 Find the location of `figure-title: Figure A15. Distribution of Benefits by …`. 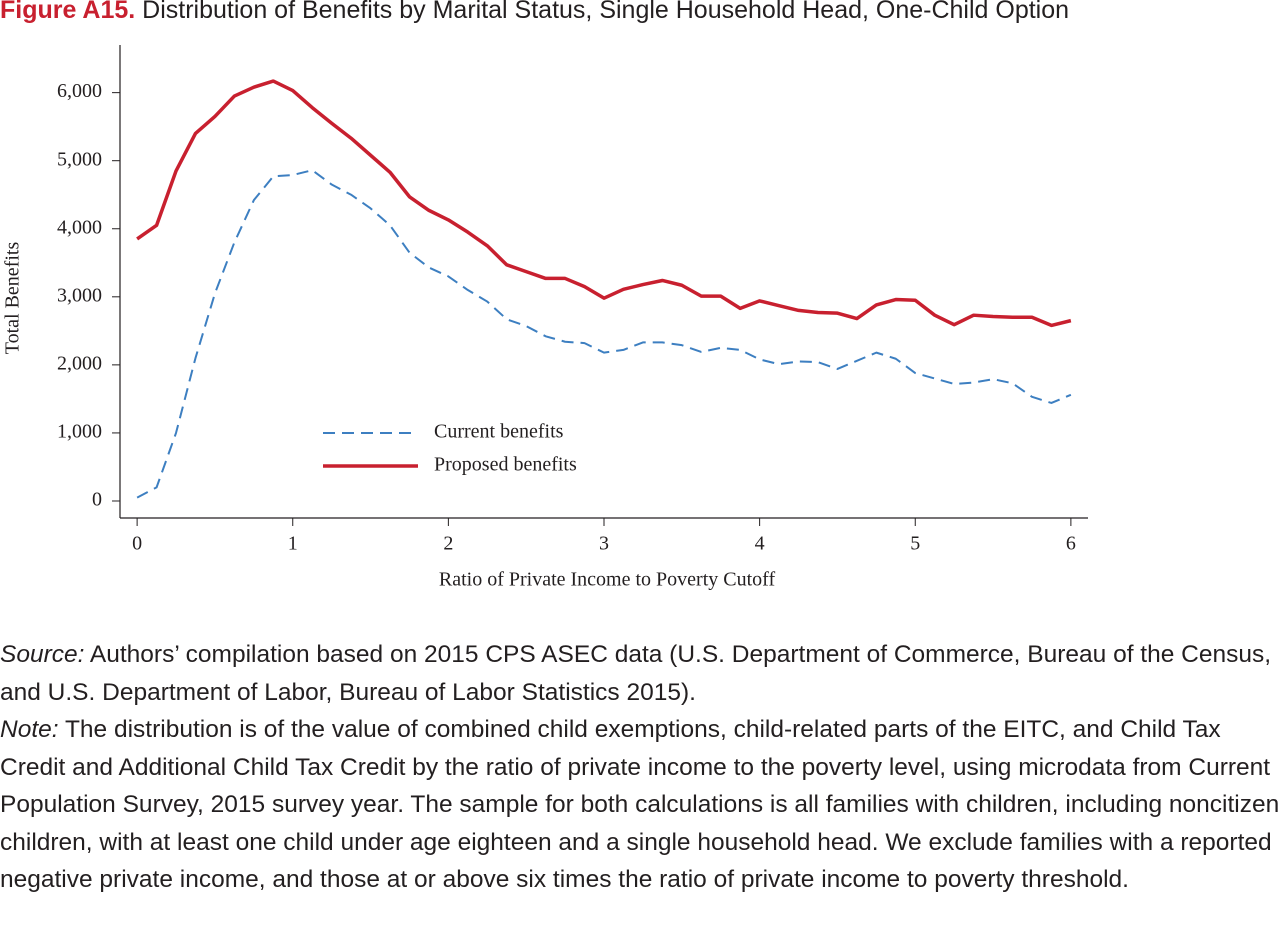

figure-title: Figure A15. Distribution of Benefits by … is located at coordinates (534, 12).